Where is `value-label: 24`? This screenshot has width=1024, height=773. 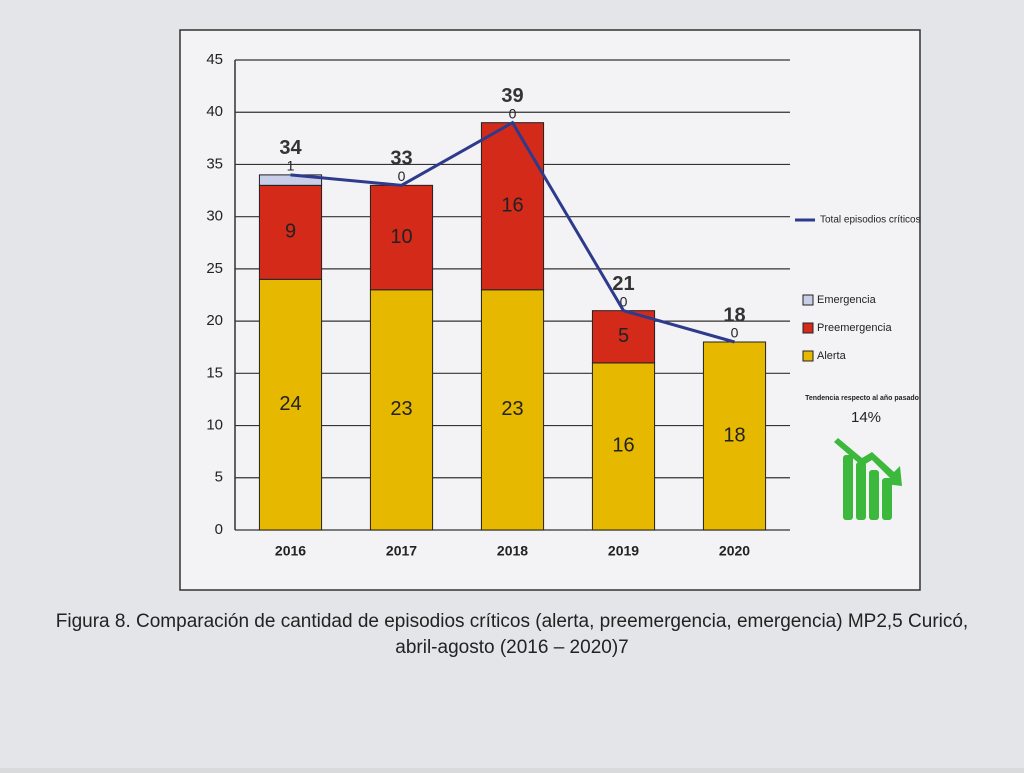 value-label: 24 is located at coordinates (290, 404).